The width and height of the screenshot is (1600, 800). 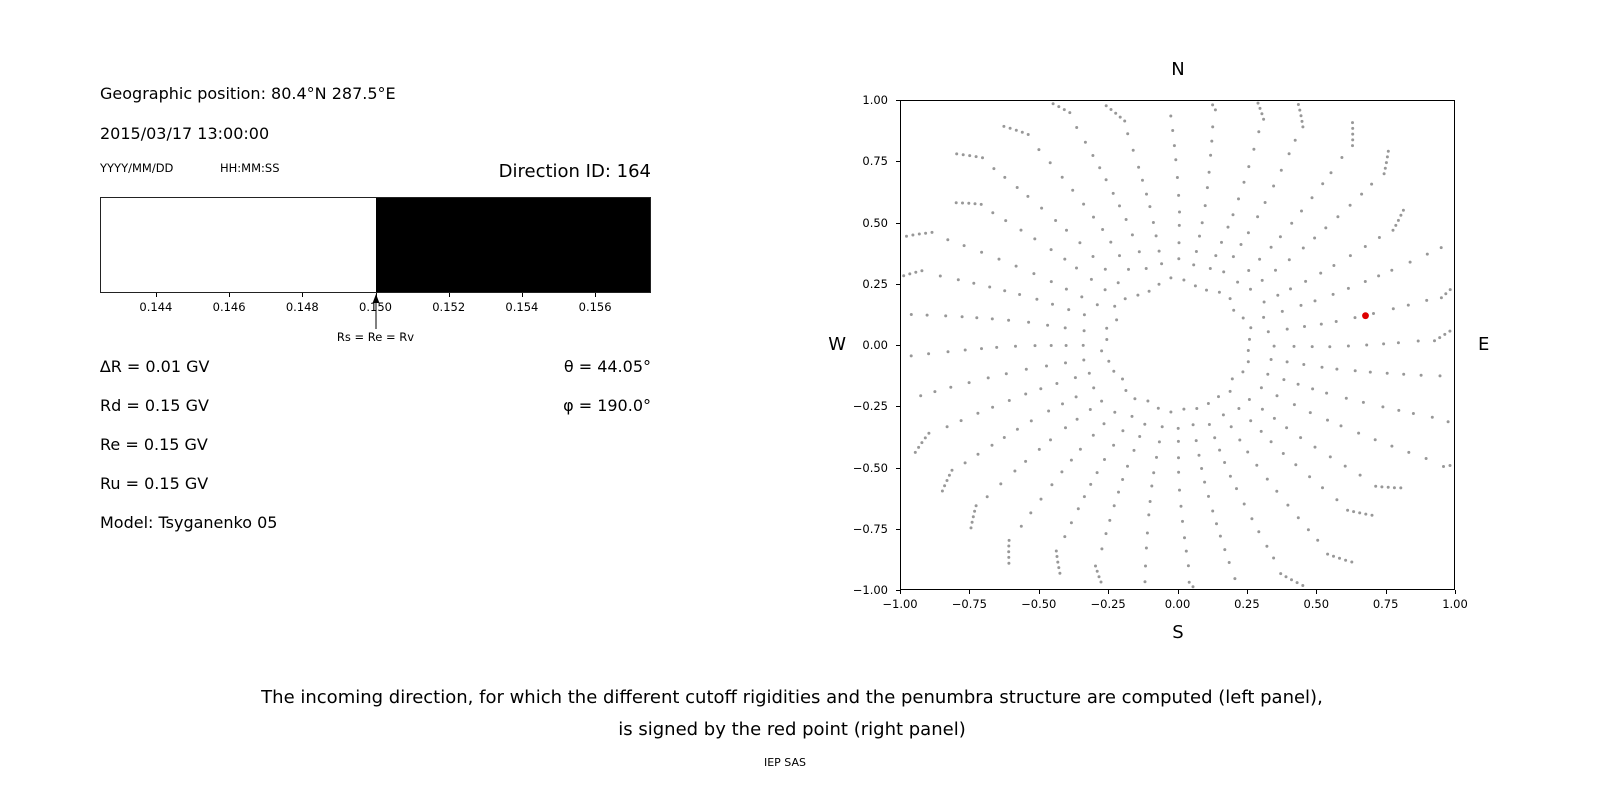 I want to click on x-tick-mark, so click(x=1386, y=592).